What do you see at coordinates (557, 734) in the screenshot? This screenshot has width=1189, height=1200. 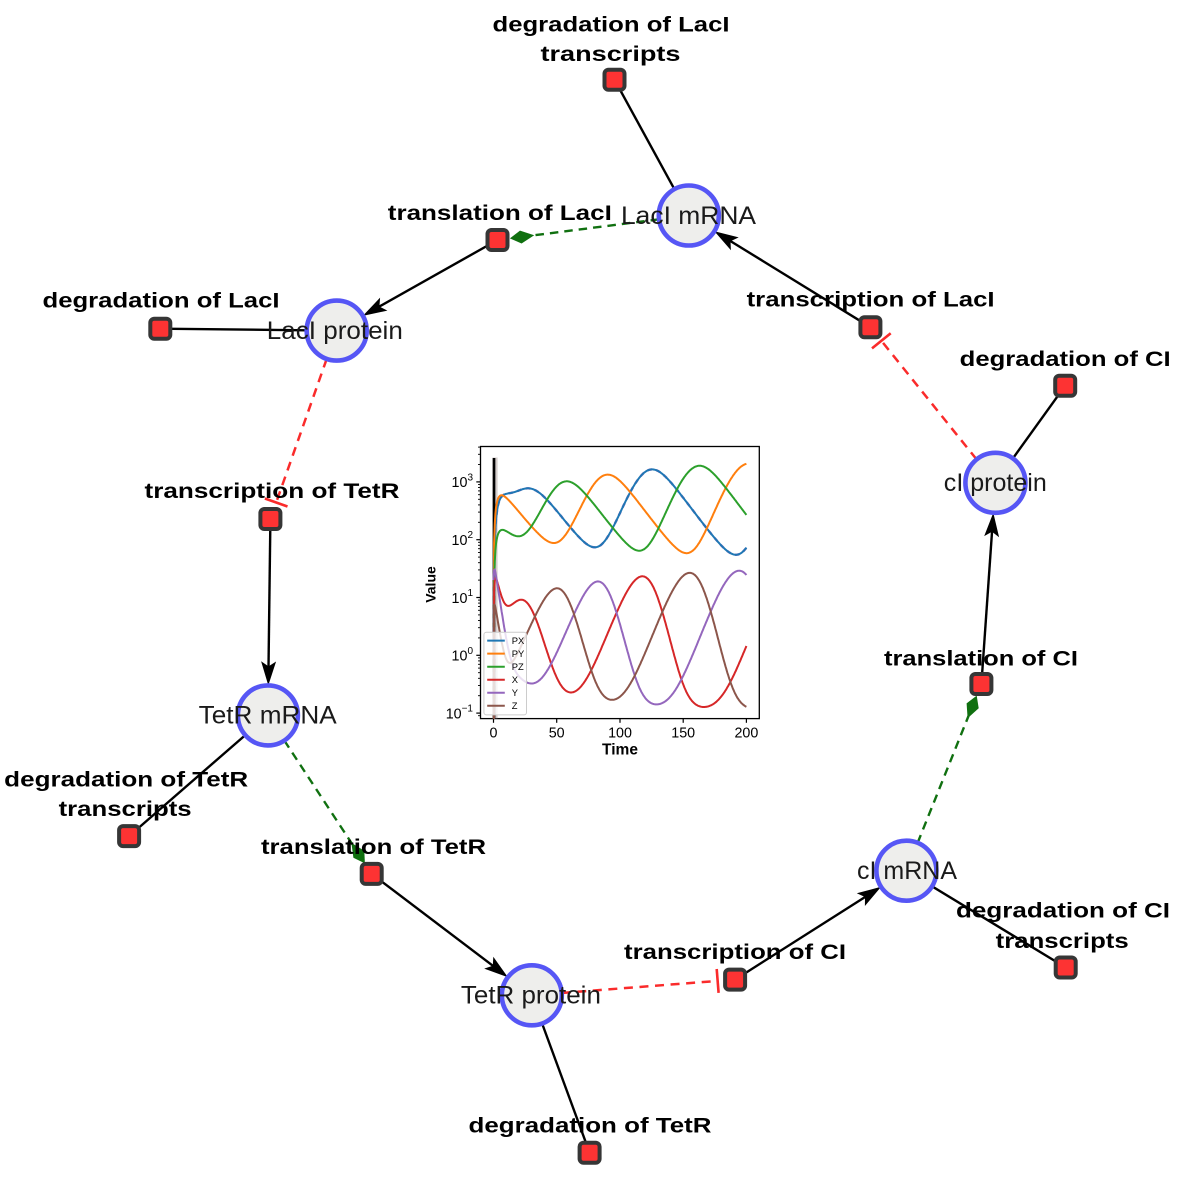 I see `svg-text: 50` at bounding box center [557, 734].